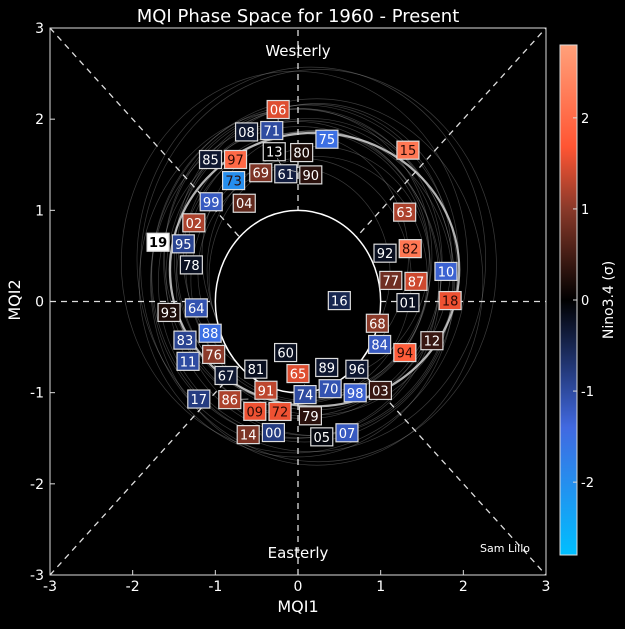  What do you see at coordinates (347, 433) in the screenshot?
I see `year-marker: 07` at bounding box center [347, 433].